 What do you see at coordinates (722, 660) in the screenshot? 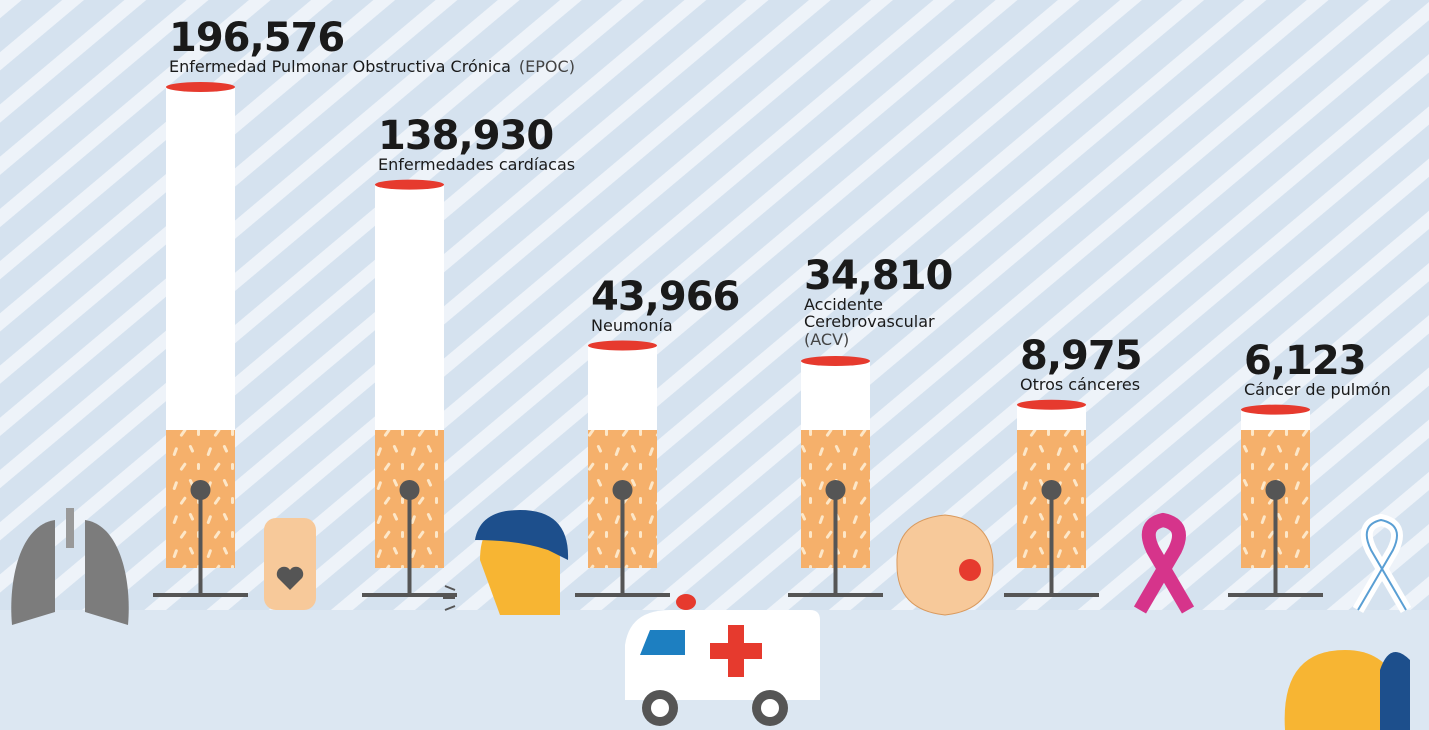
I see `ambulance-icon` at bounding box center [722, 660].